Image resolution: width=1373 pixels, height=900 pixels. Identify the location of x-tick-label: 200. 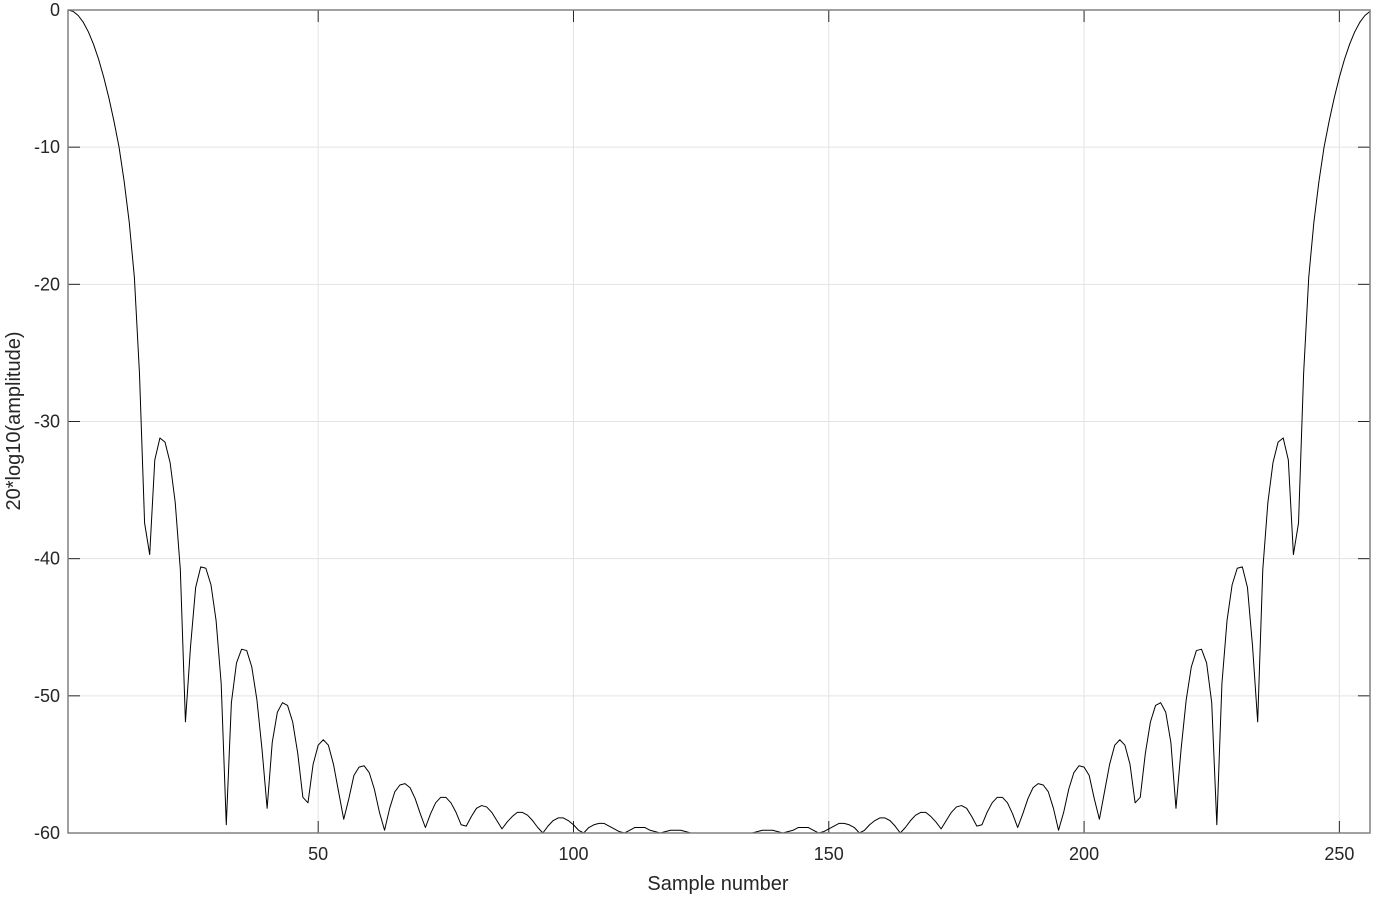
(1084, 854).